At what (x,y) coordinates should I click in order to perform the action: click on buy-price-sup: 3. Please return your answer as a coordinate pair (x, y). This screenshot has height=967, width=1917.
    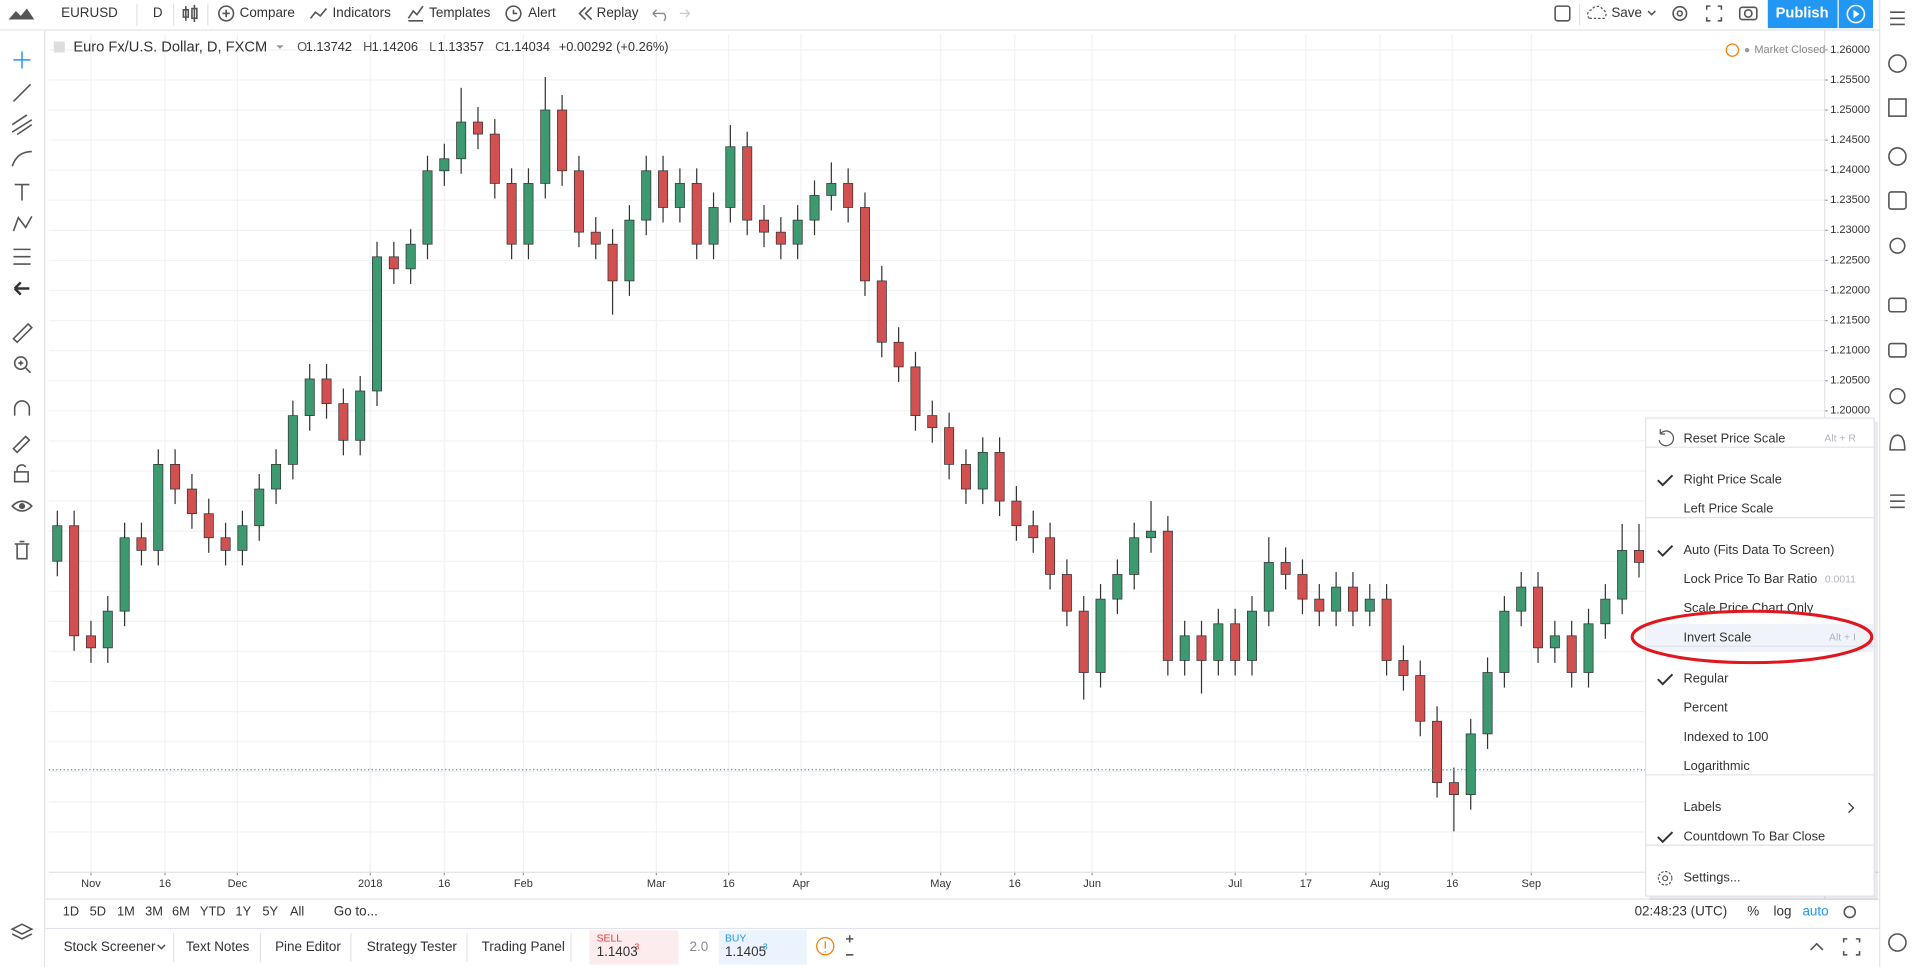
    Looking at the image, I should click on (765, 947).